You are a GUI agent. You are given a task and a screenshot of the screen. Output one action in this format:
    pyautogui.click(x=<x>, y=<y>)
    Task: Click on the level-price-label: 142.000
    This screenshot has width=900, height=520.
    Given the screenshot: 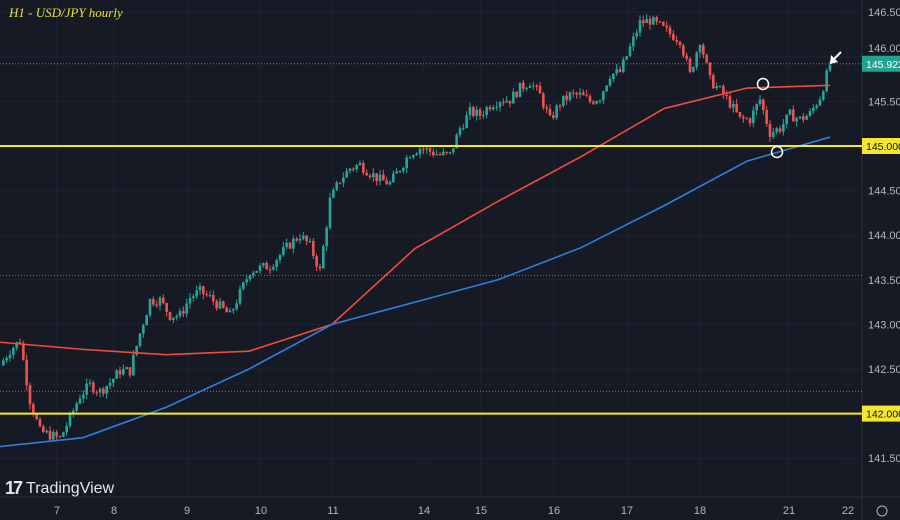 What is the action you would take?
    pyautogui.click(x=883, y=415)
    